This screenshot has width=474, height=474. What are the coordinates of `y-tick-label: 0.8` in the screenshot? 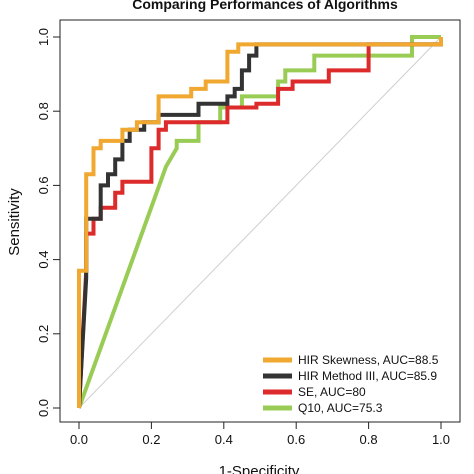 It's located at (43, 111).